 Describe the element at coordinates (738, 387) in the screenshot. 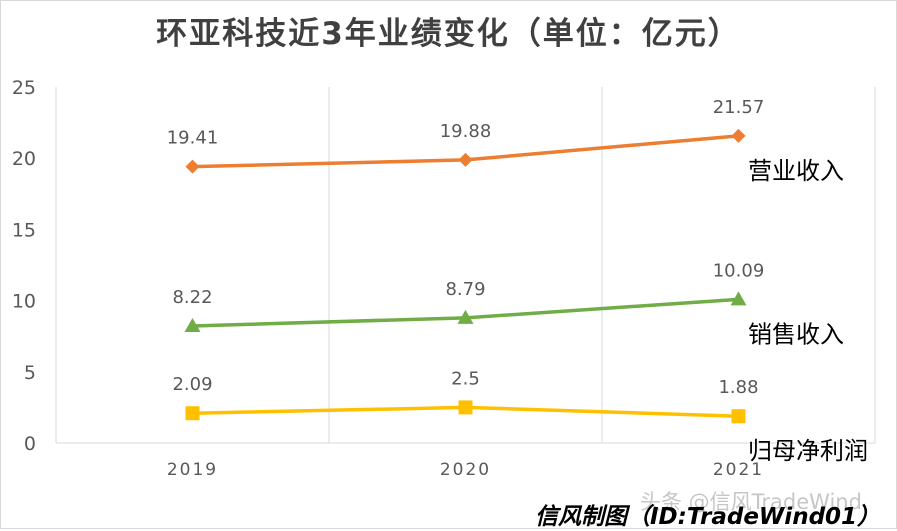

I see `data-label: 1.88` at that location.